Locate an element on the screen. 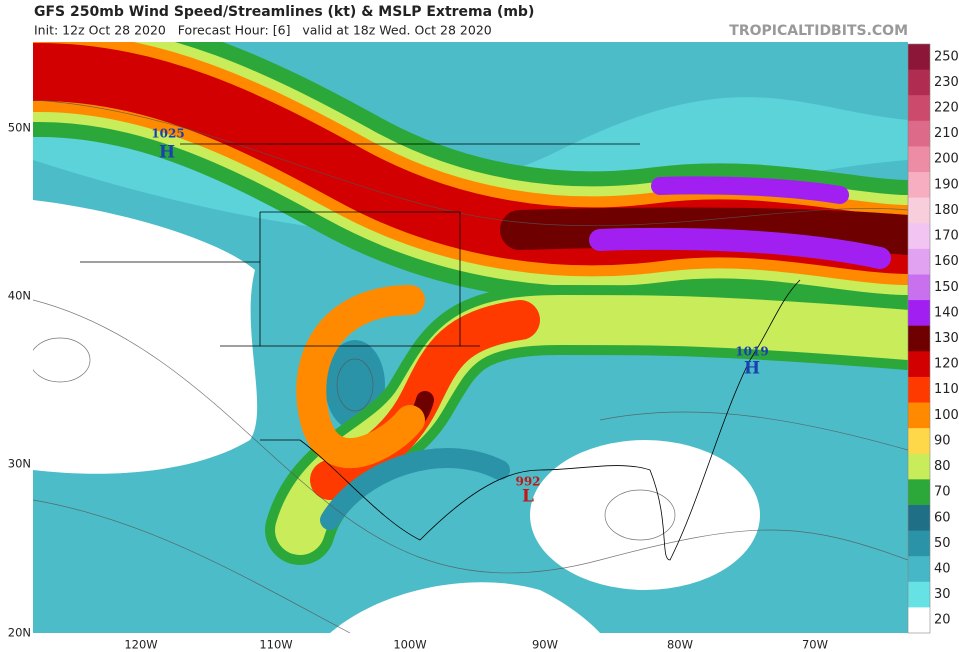 This screenshot has width=959, height=652. colorbar-label: 180 is located at coordinates (946, 210).